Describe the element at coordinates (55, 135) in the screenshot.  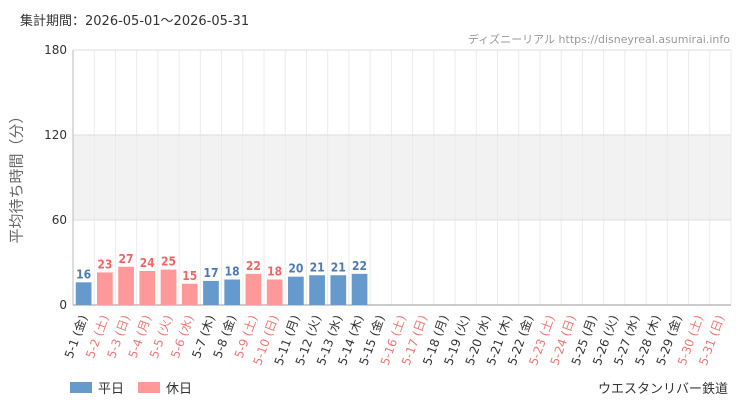
I see `y-tick-label: 120` at that location.